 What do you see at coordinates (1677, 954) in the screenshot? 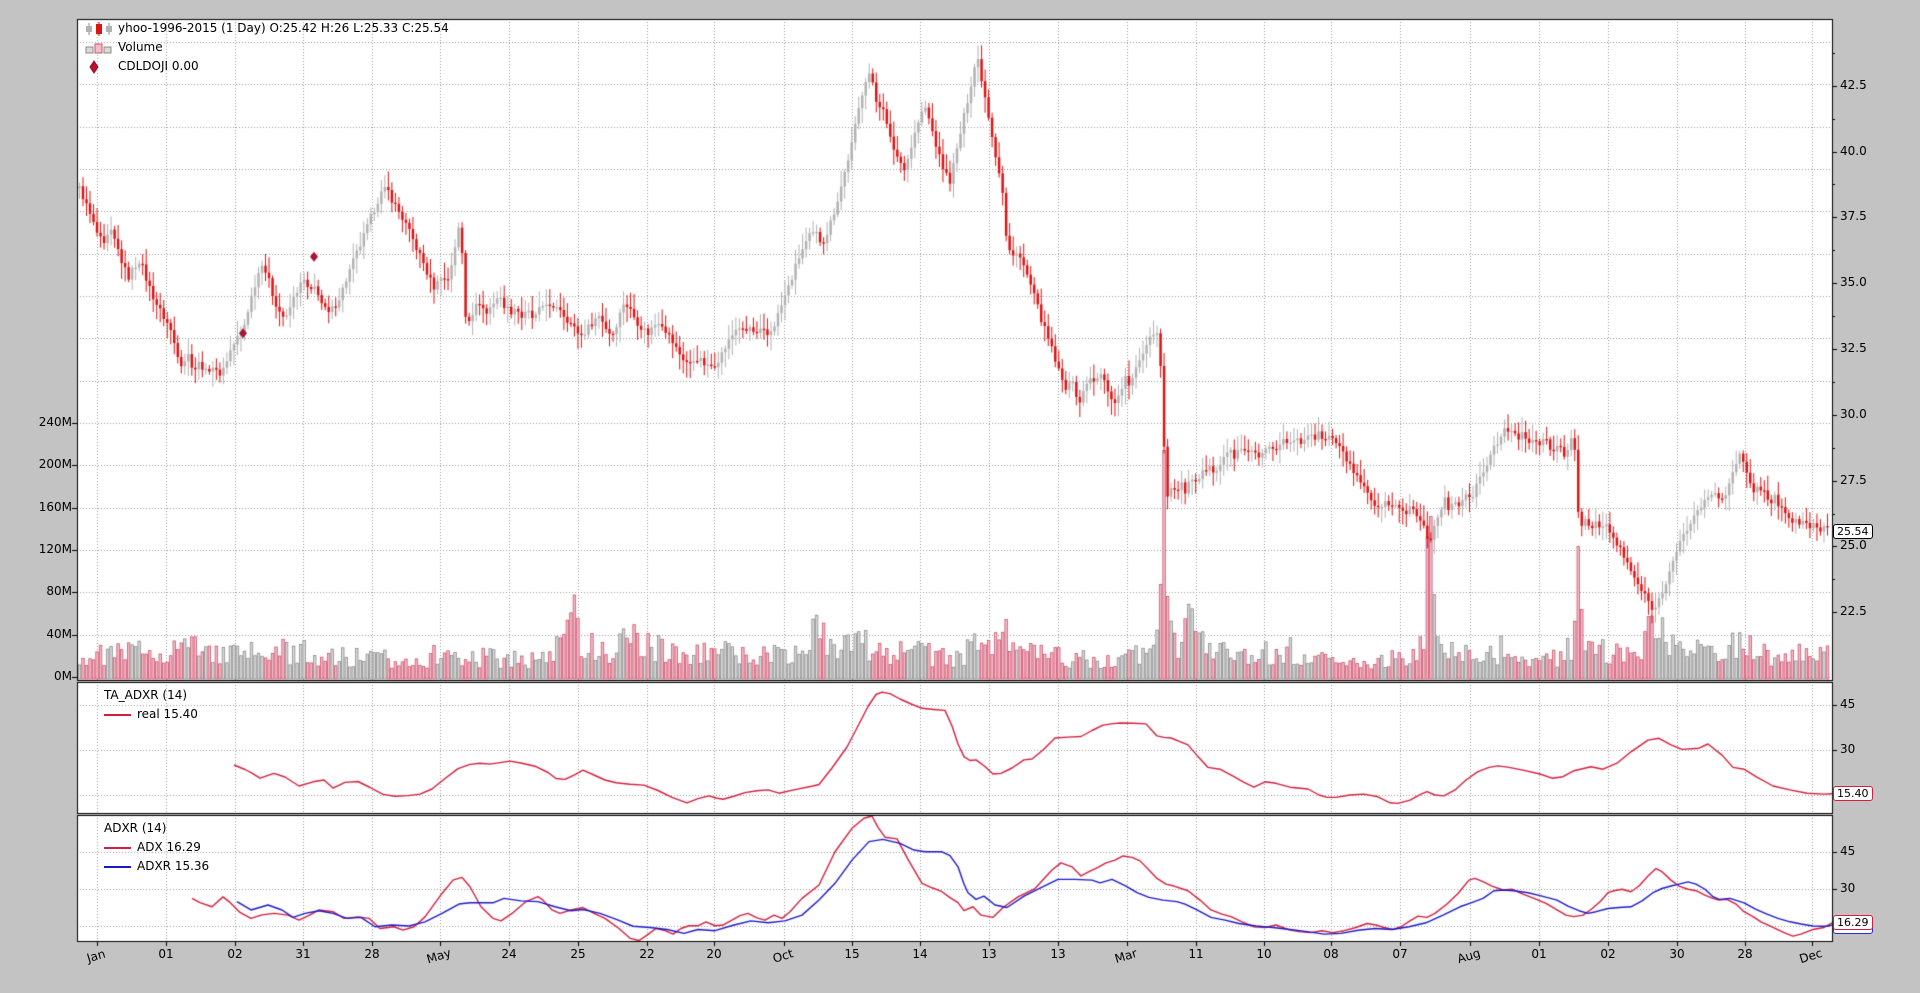
I see `x-axis-tick-label: 30` at bounding box center [1677, 954].